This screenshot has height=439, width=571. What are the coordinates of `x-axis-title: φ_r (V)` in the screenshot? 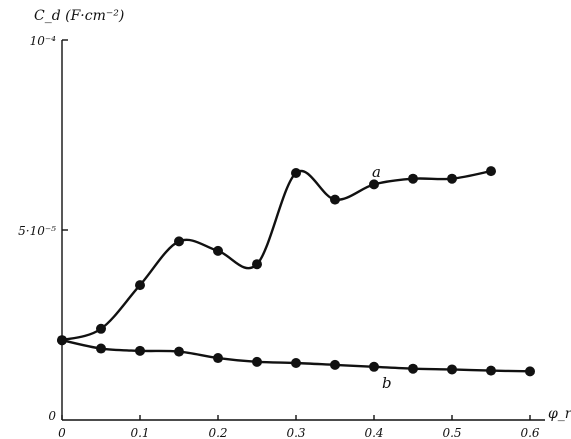 It's located at (559, 414).